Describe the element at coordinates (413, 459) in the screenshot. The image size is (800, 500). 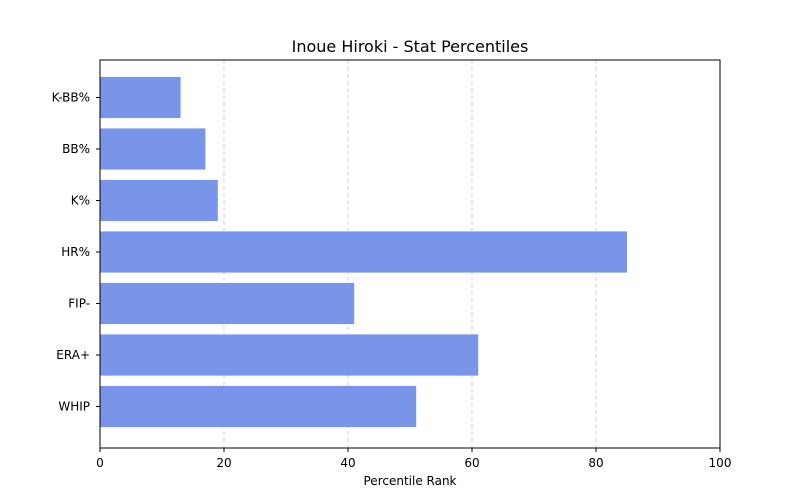
I see `x-axis: 0 20 40 60 80 100` at that location.